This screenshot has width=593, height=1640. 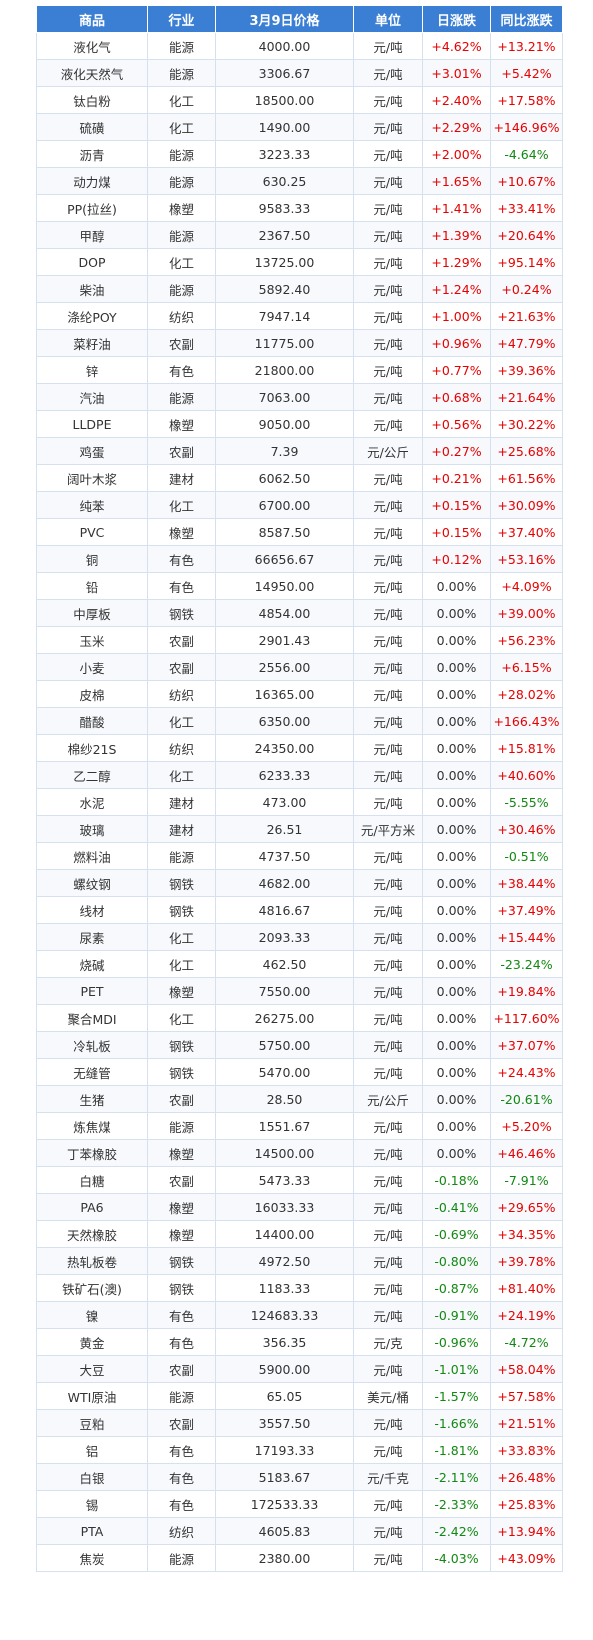 What do you see at coordinates (92, 451) in the screenshot?
I see `commodity-cell: 鸡蛋` at bounding box center [92, 451].